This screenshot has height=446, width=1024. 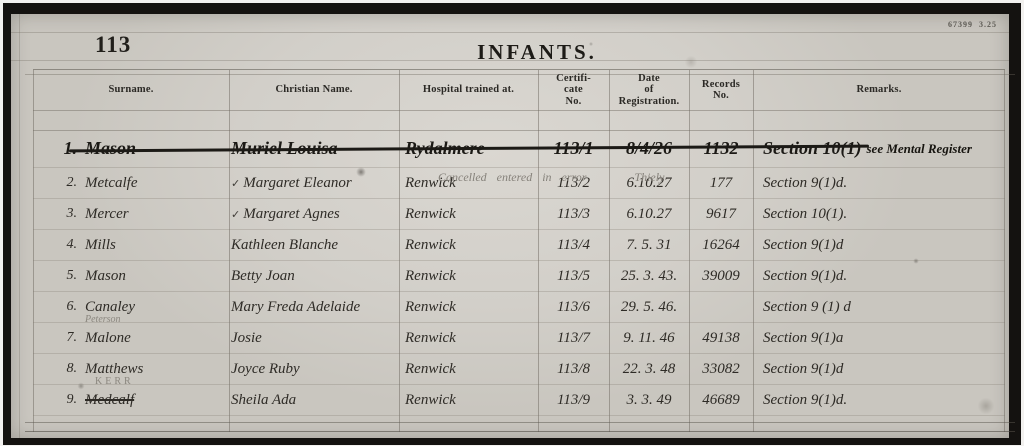 I want to click on records-no-text: 16264, so click(x=721, y=244).